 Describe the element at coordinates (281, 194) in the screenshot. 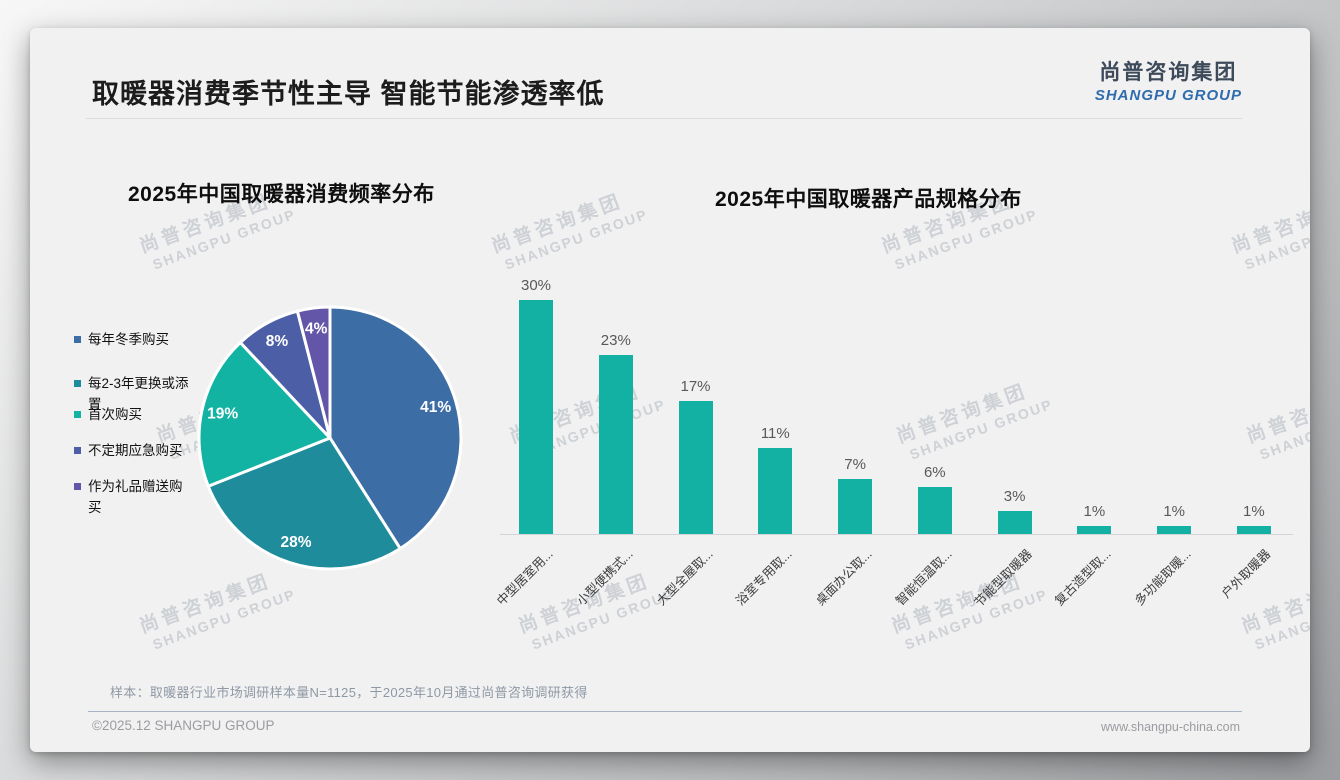

I see `pie-chart-title: 2025年中国取暖器消费频率分布` at that location.